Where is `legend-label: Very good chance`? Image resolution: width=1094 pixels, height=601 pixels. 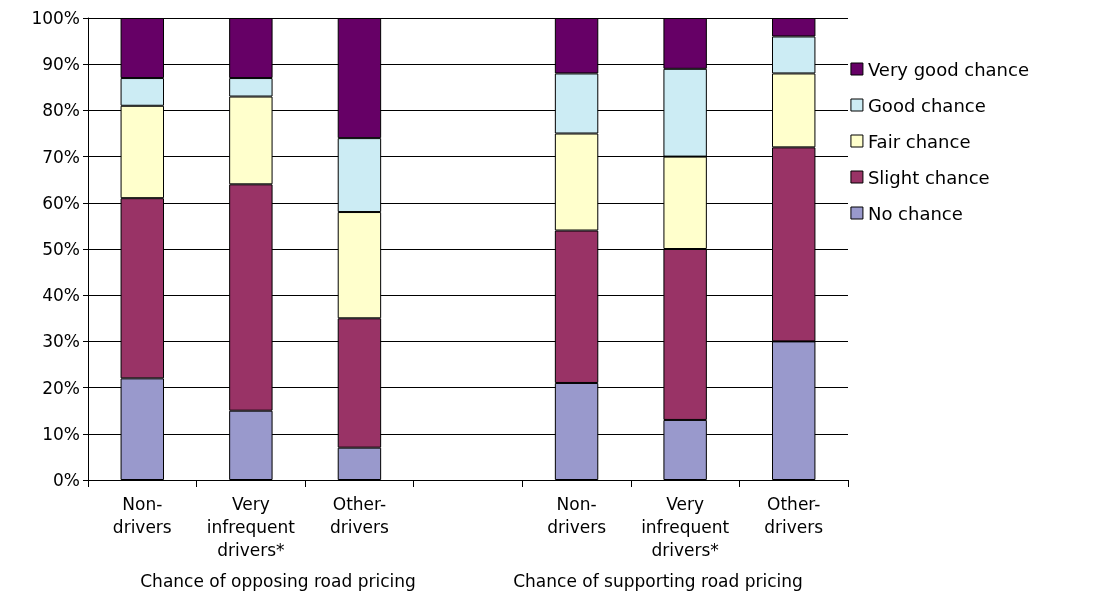 legend-label: Very good chance is located at coordinates (948, 69).